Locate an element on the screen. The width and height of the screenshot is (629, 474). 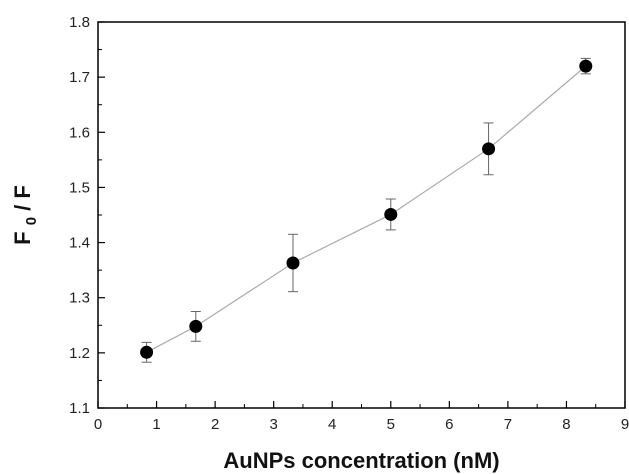
y-tick-label: 1.5 is located at coordinates (79, 187).